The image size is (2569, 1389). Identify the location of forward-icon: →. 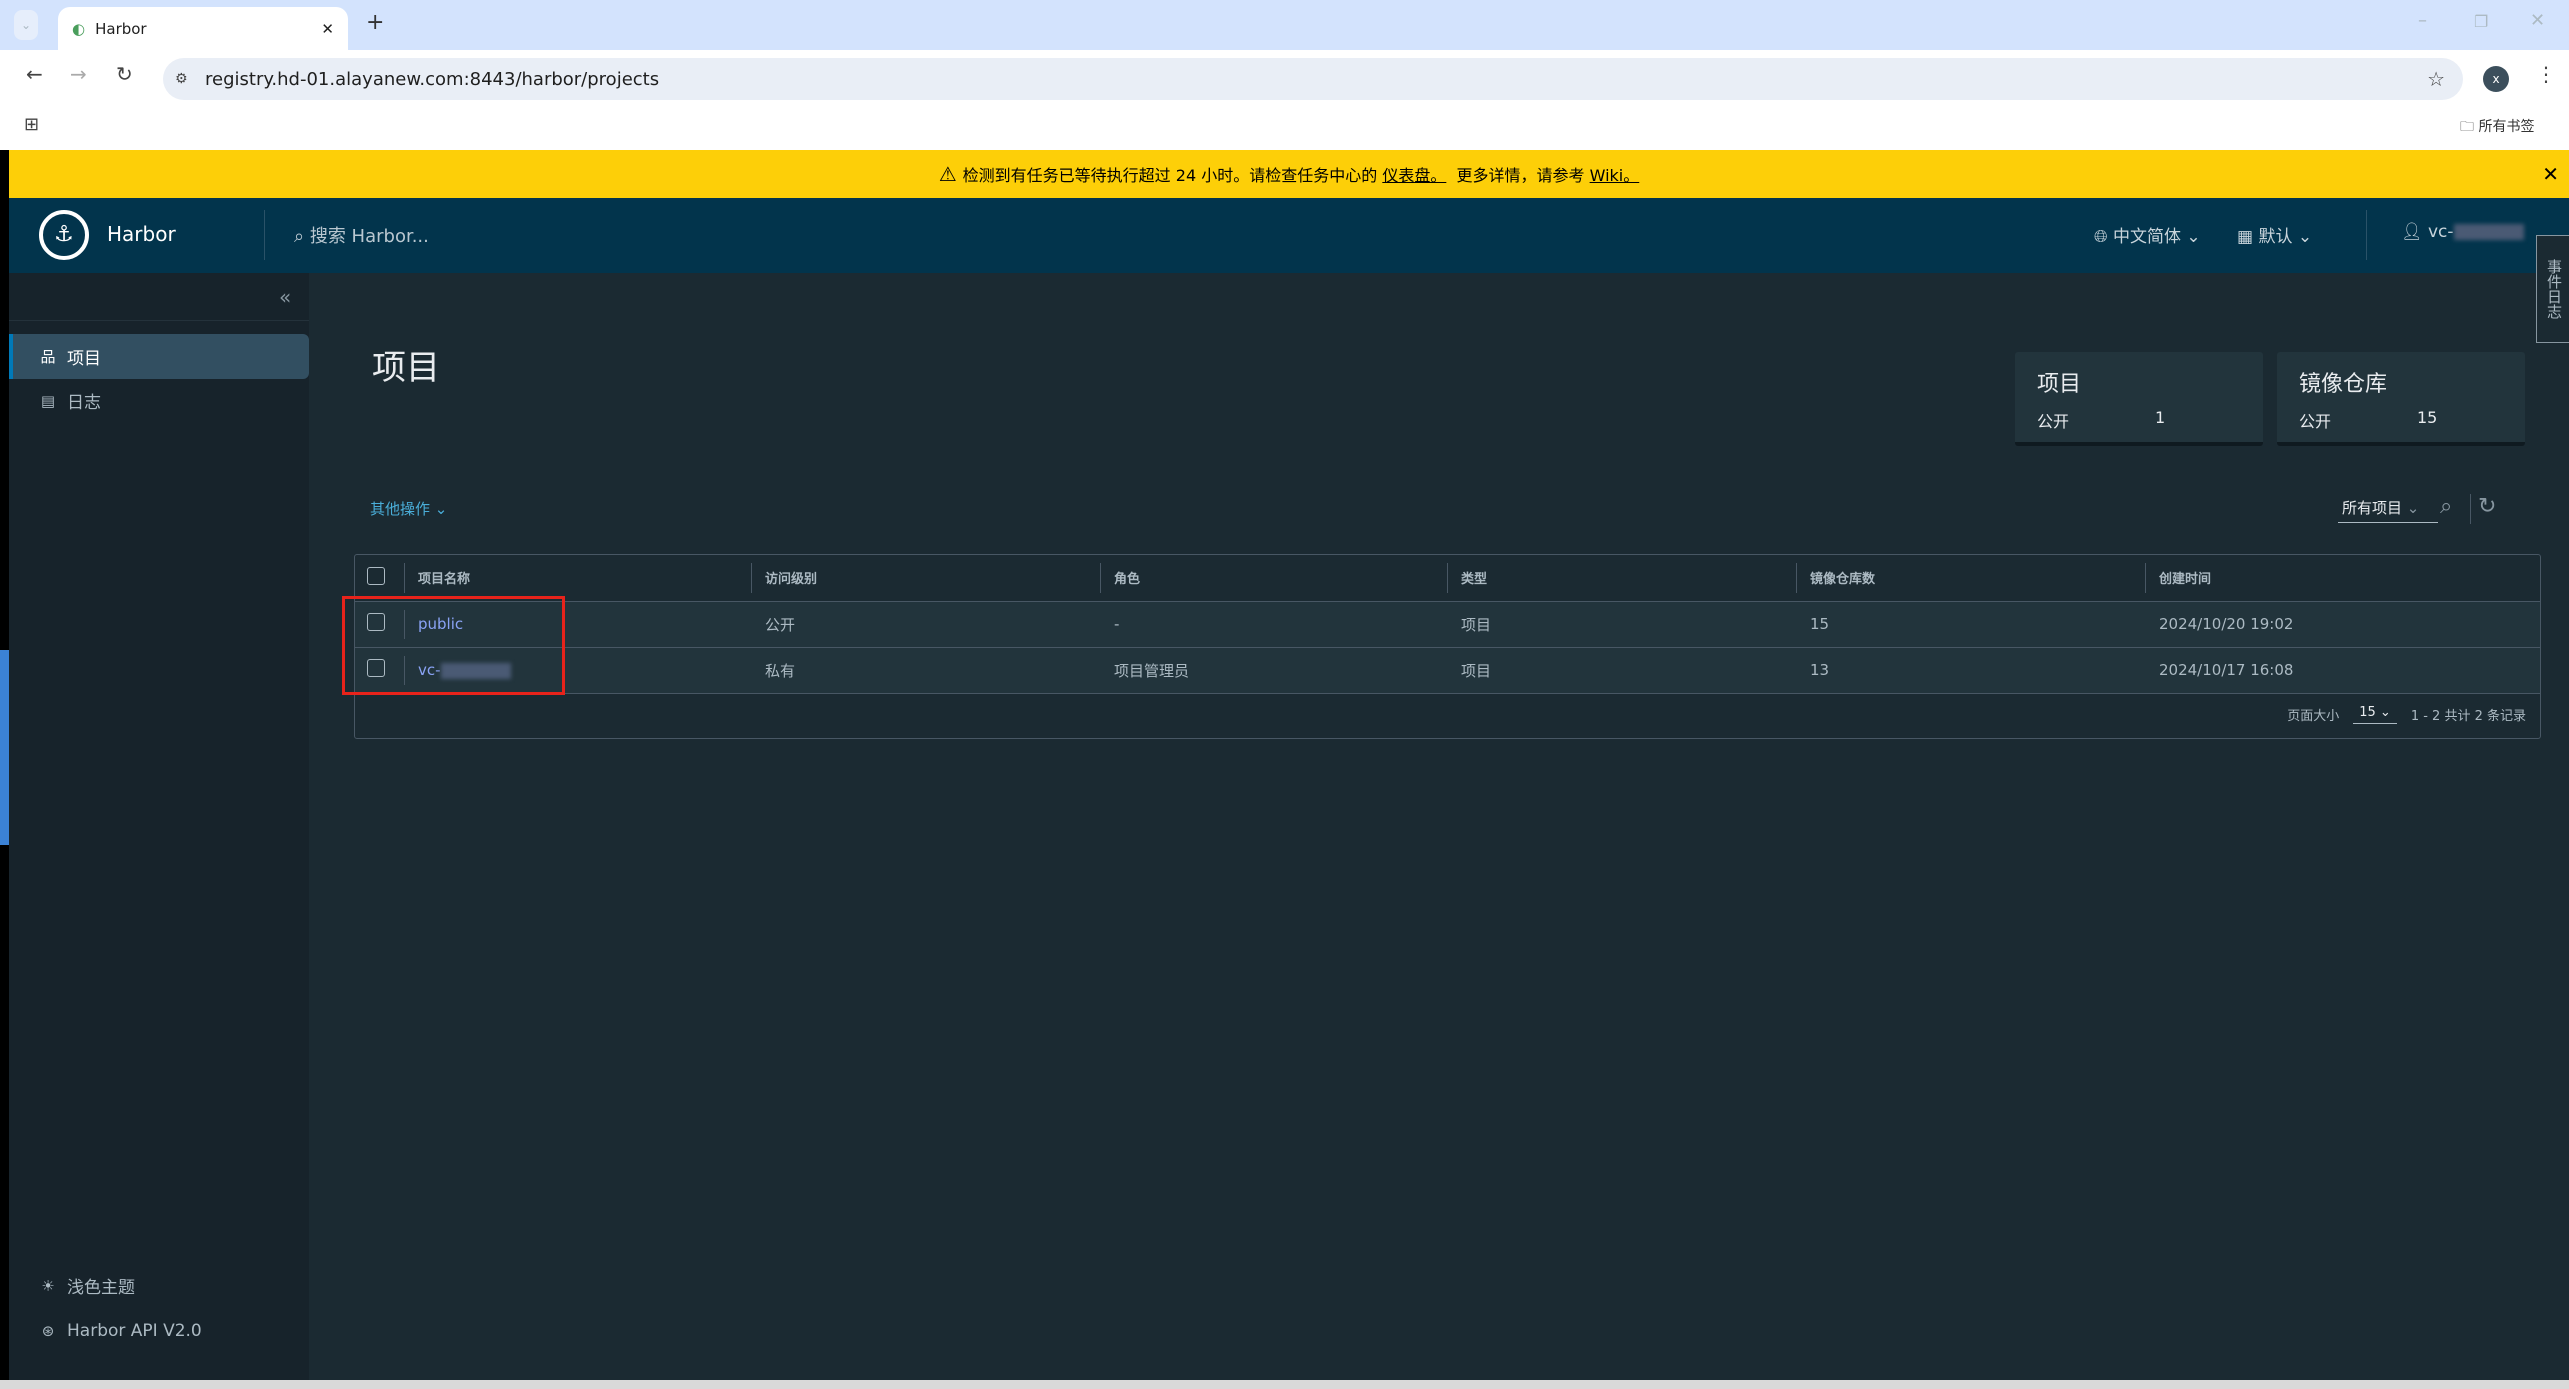
(78, 74).